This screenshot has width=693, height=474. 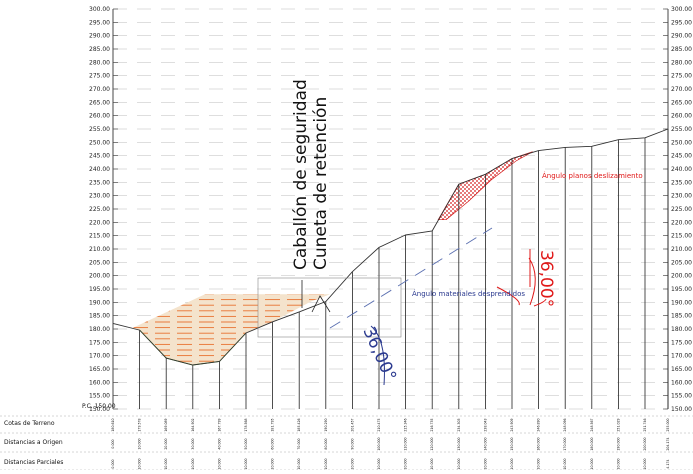 I want to click on bottom-value-cotas: 246.890, so click(x=539, y=424).